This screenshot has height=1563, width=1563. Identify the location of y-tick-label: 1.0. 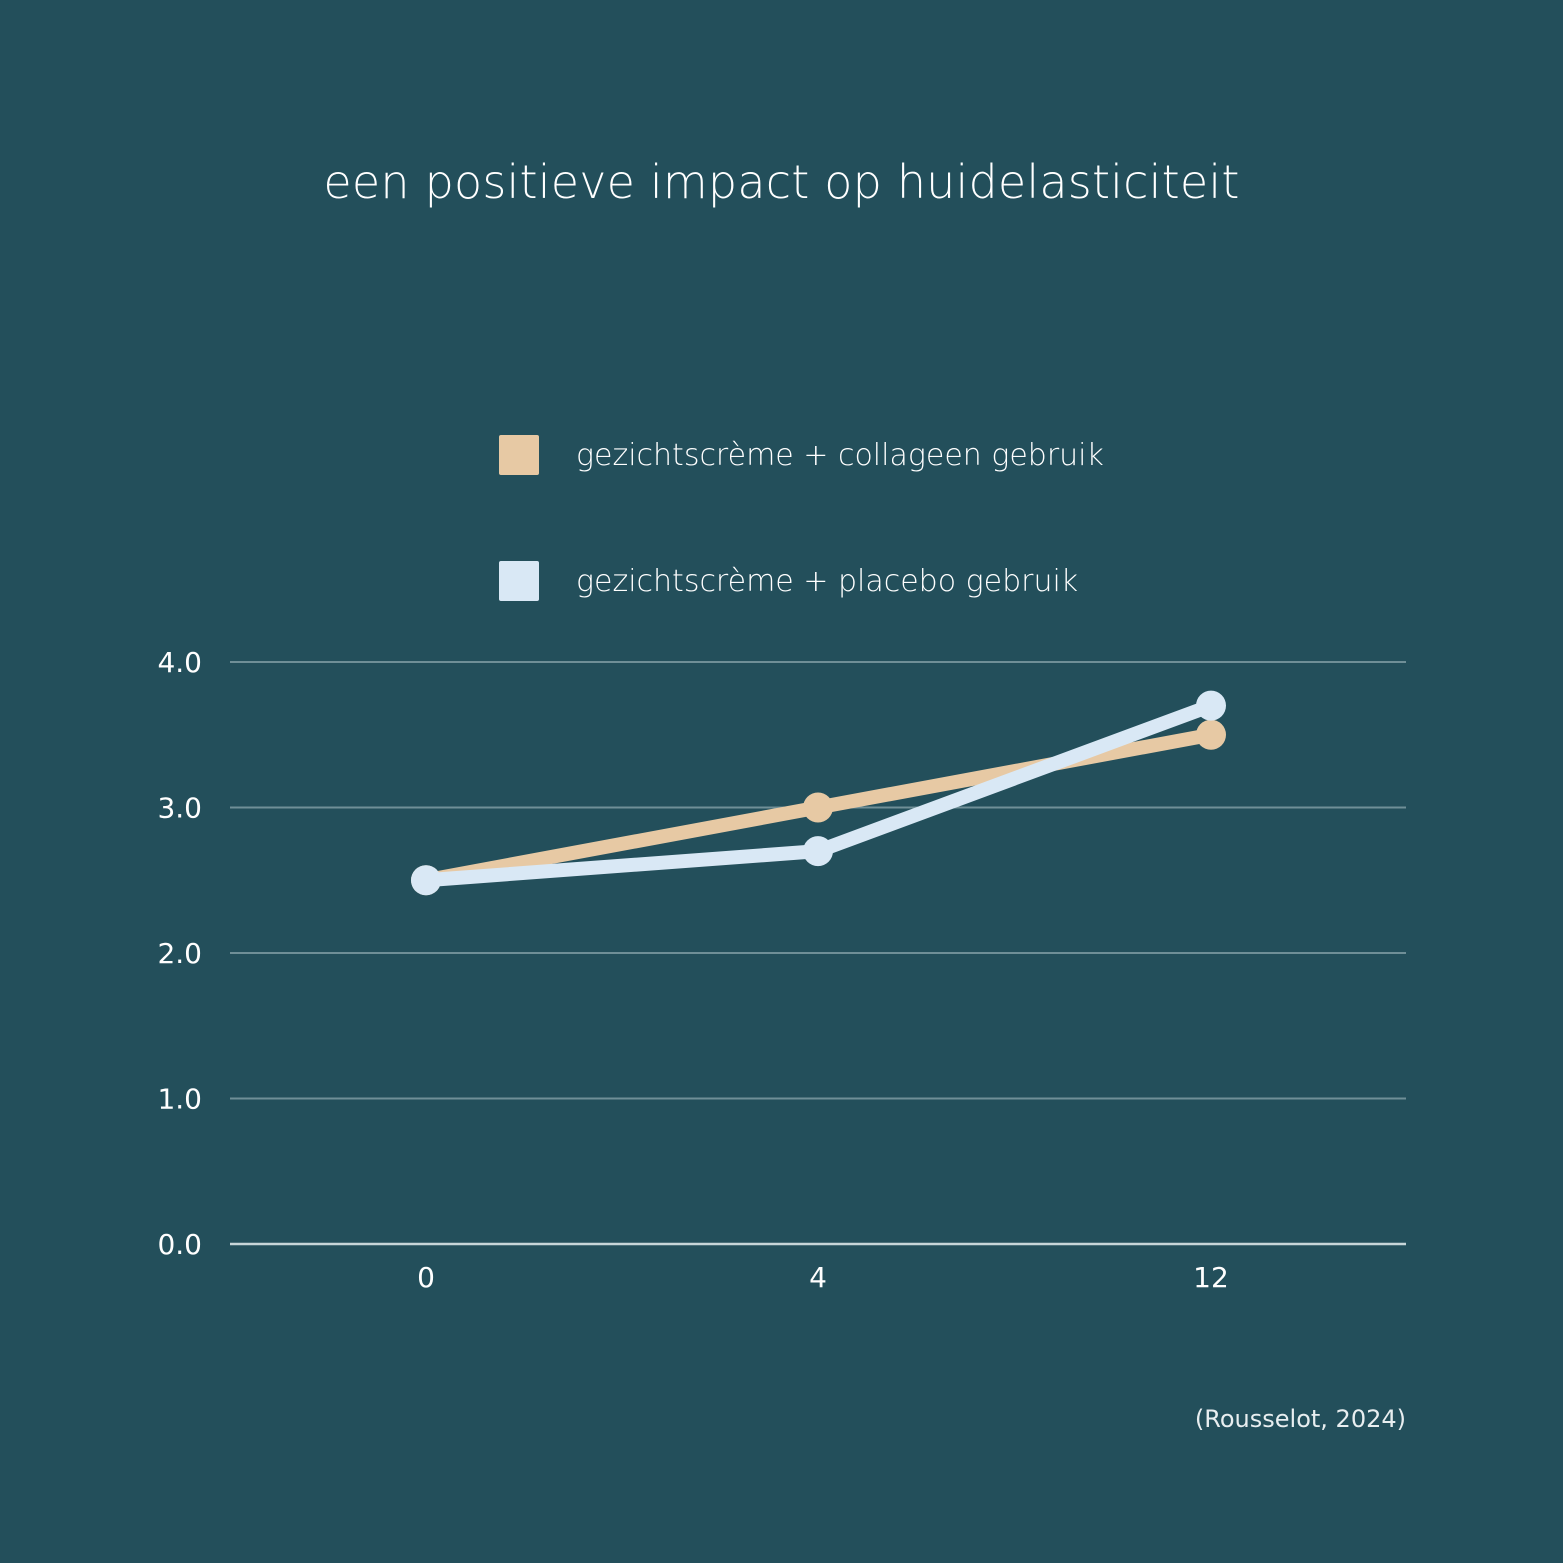
(179, 1099).